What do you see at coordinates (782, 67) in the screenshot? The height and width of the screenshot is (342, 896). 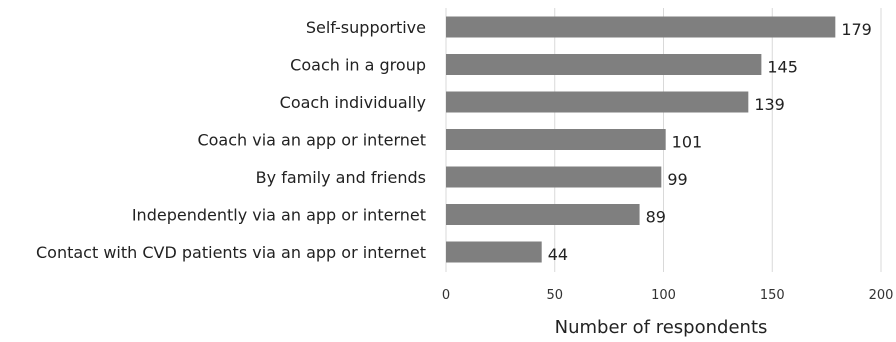 I see `data-label: 145` at bounding box center [782, 67].